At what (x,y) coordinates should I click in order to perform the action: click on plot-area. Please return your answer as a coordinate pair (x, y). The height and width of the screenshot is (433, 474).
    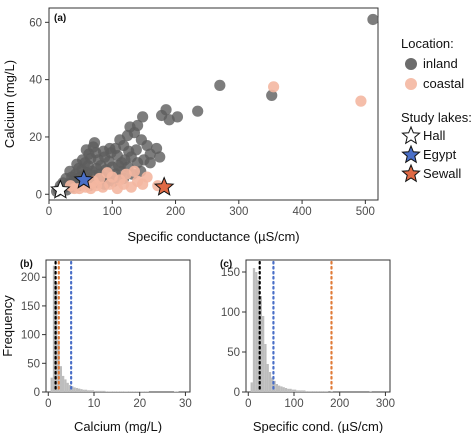
    Looking at the image, I should click on (118, 326).